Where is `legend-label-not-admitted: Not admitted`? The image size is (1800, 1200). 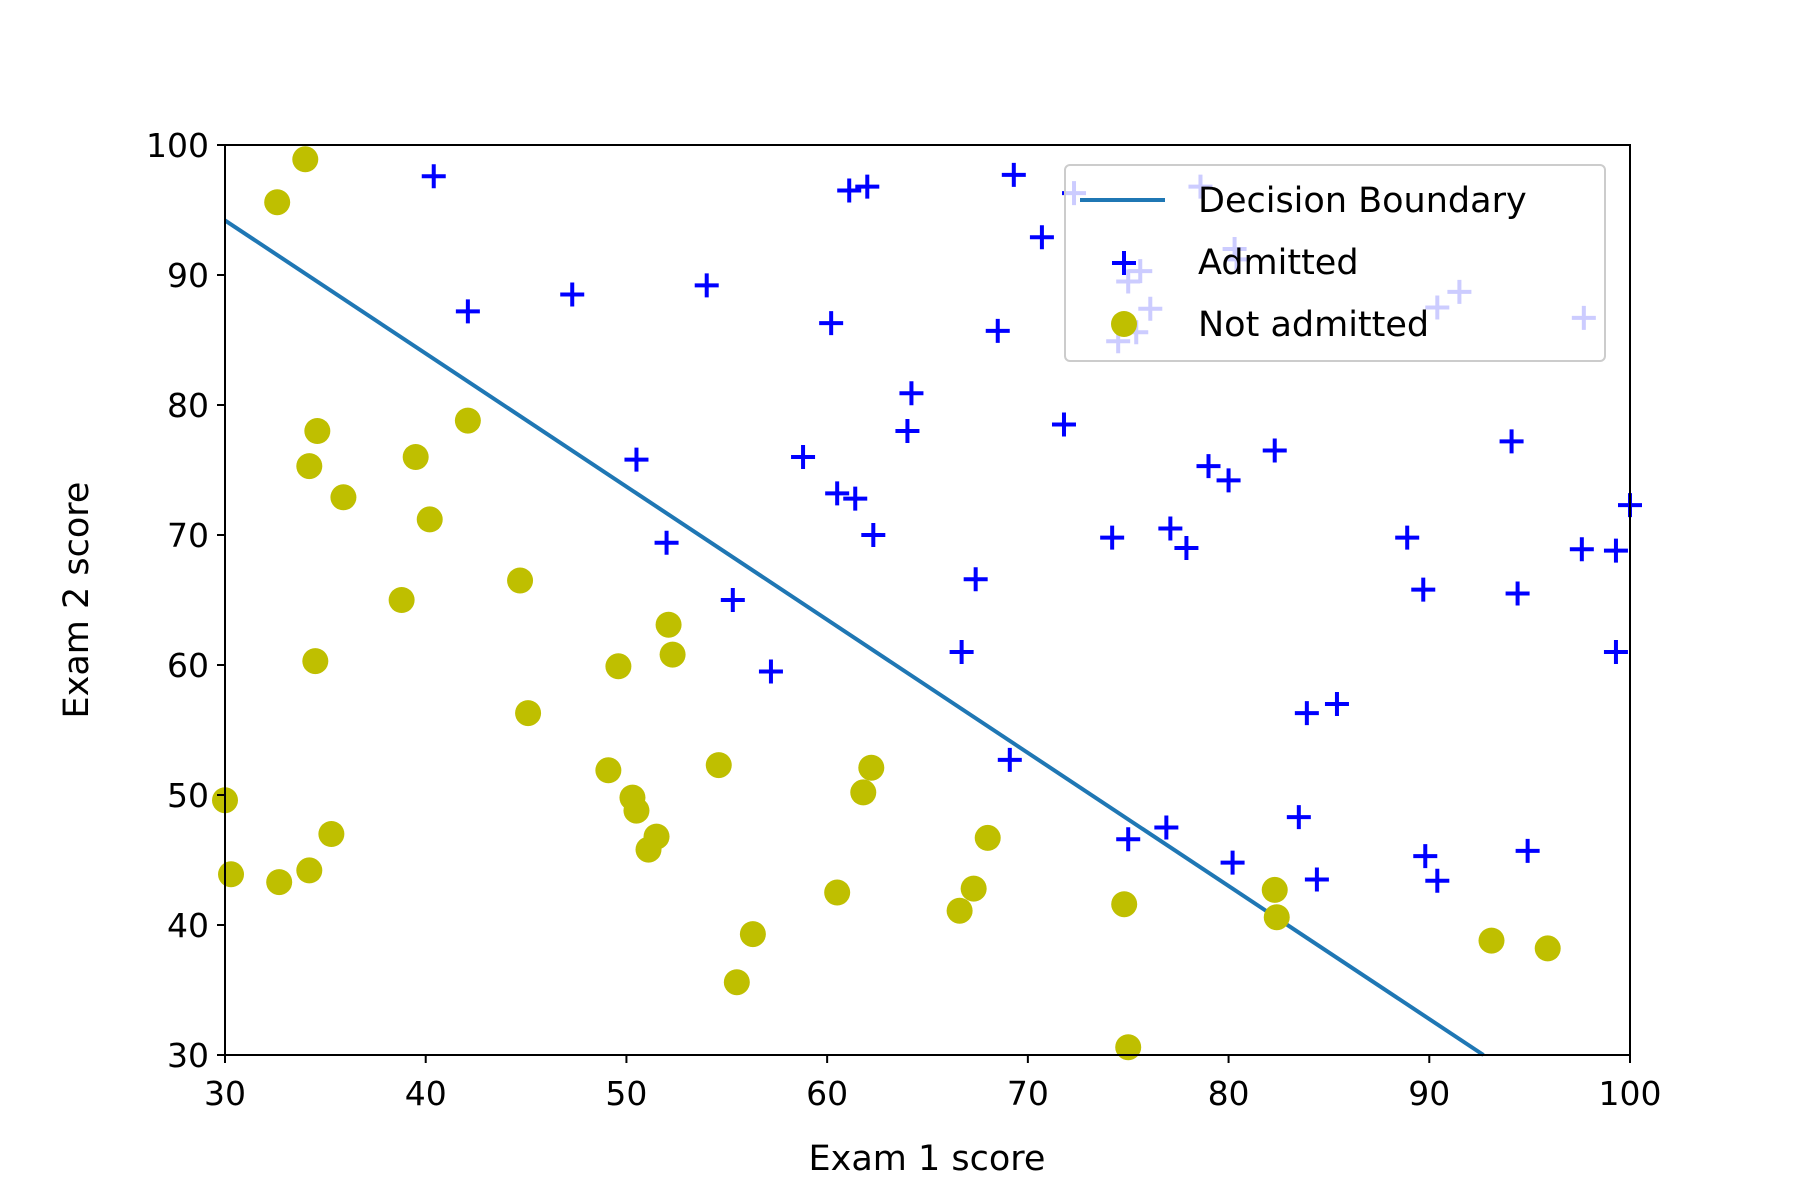 legend-label-not-admitted: Not admitted is located at coordinates (1313, 325).